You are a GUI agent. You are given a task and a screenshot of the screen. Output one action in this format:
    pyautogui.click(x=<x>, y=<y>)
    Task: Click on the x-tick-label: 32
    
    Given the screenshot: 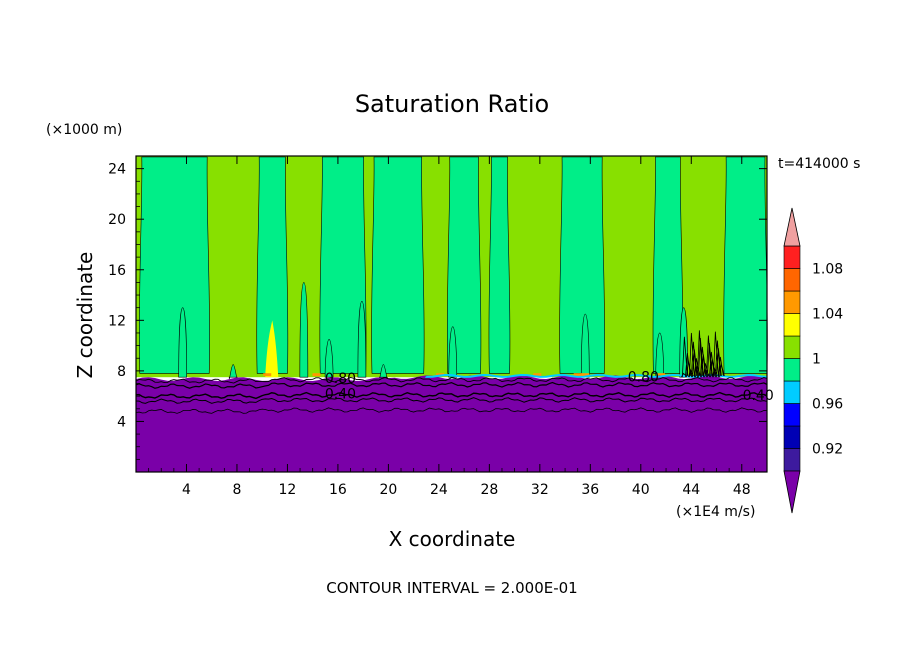 What is the action you would take?
    pyautogui.click(x=540, y=490)
    